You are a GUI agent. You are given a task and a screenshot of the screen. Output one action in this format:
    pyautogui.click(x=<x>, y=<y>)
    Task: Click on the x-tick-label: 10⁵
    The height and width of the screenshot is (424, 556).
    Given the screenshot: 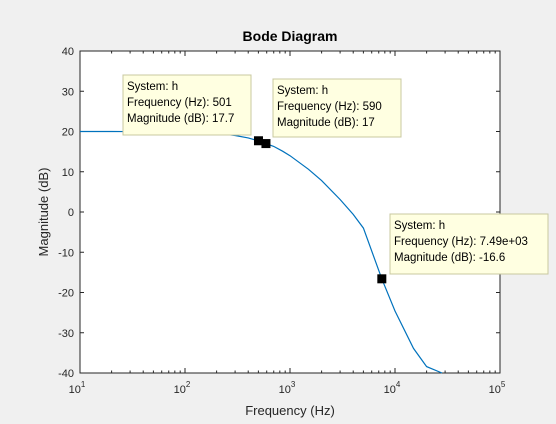 What is the action you would take?
    pyautogui.click(x=497, y=388)
    